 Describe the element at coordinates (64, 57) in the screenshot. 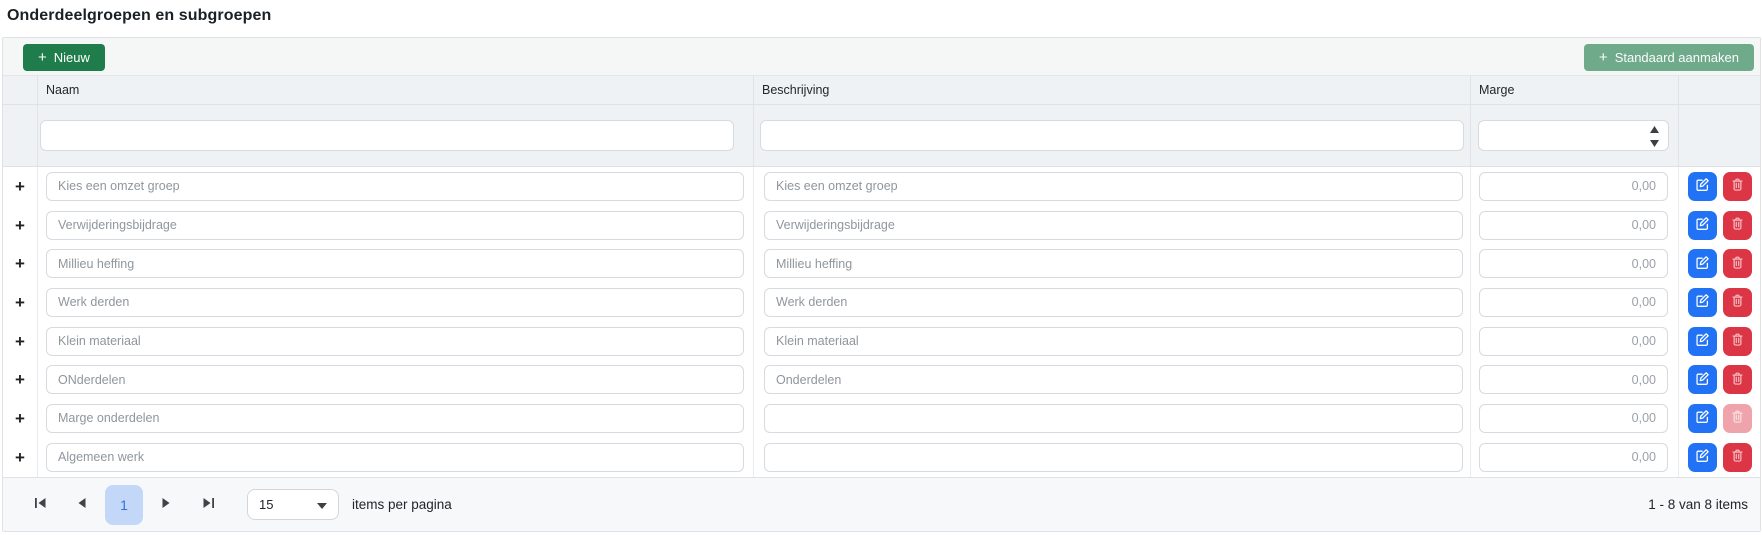

I see `new-button: + Nieuw` at that location.